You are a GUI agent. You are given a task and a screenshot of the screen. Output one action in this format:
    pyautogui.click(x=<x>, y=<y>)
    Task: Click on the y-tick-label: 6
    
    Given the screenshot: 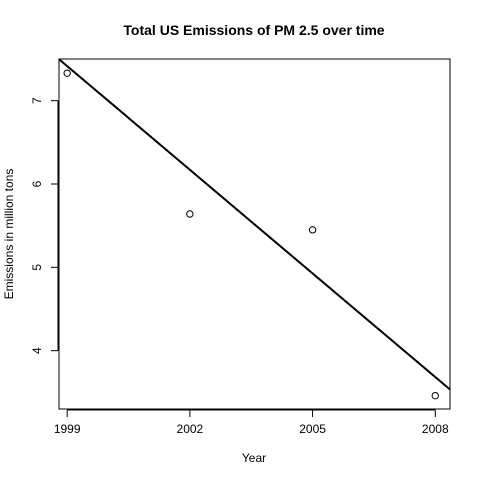 What is the action you would take?
    pyautogui.click(x=37, y=183)
    